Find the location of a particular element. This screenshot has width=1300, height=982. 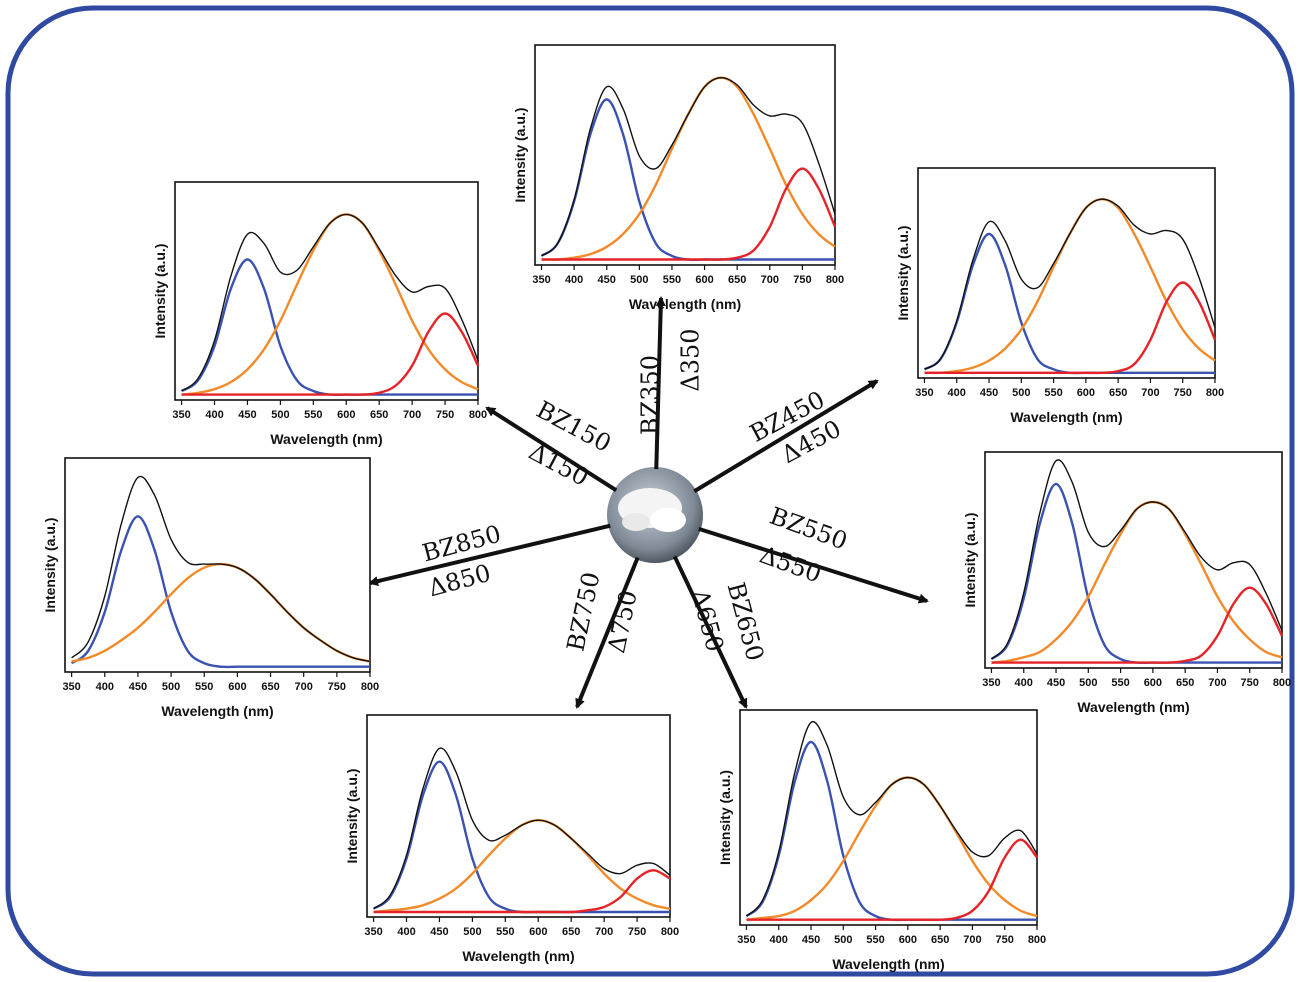

arrow-label: BZ750 is located at coordinates (584, 612).